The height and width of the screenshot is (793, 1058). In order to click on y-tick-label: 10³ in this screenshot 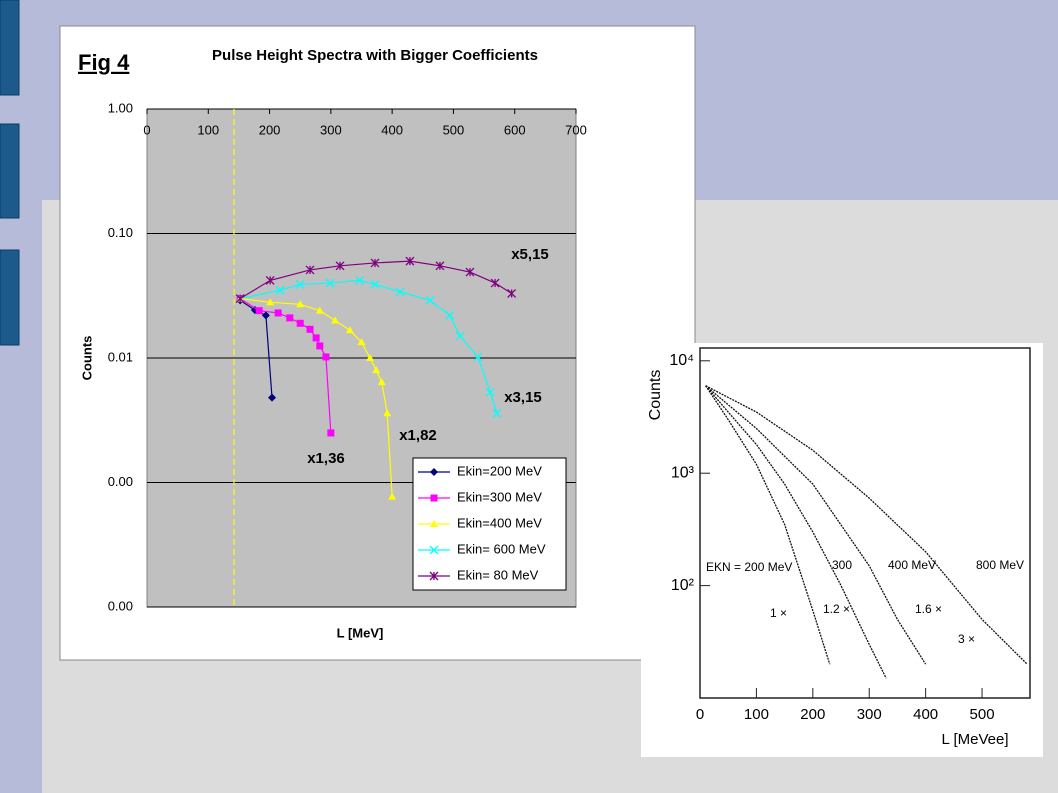, I will do `click(683, 472)`.